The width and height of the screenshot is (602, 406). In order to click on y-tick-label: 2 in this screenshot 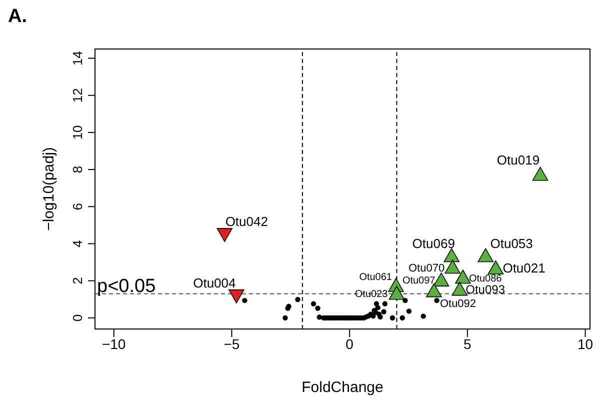, I will do `click(77, 280)`.